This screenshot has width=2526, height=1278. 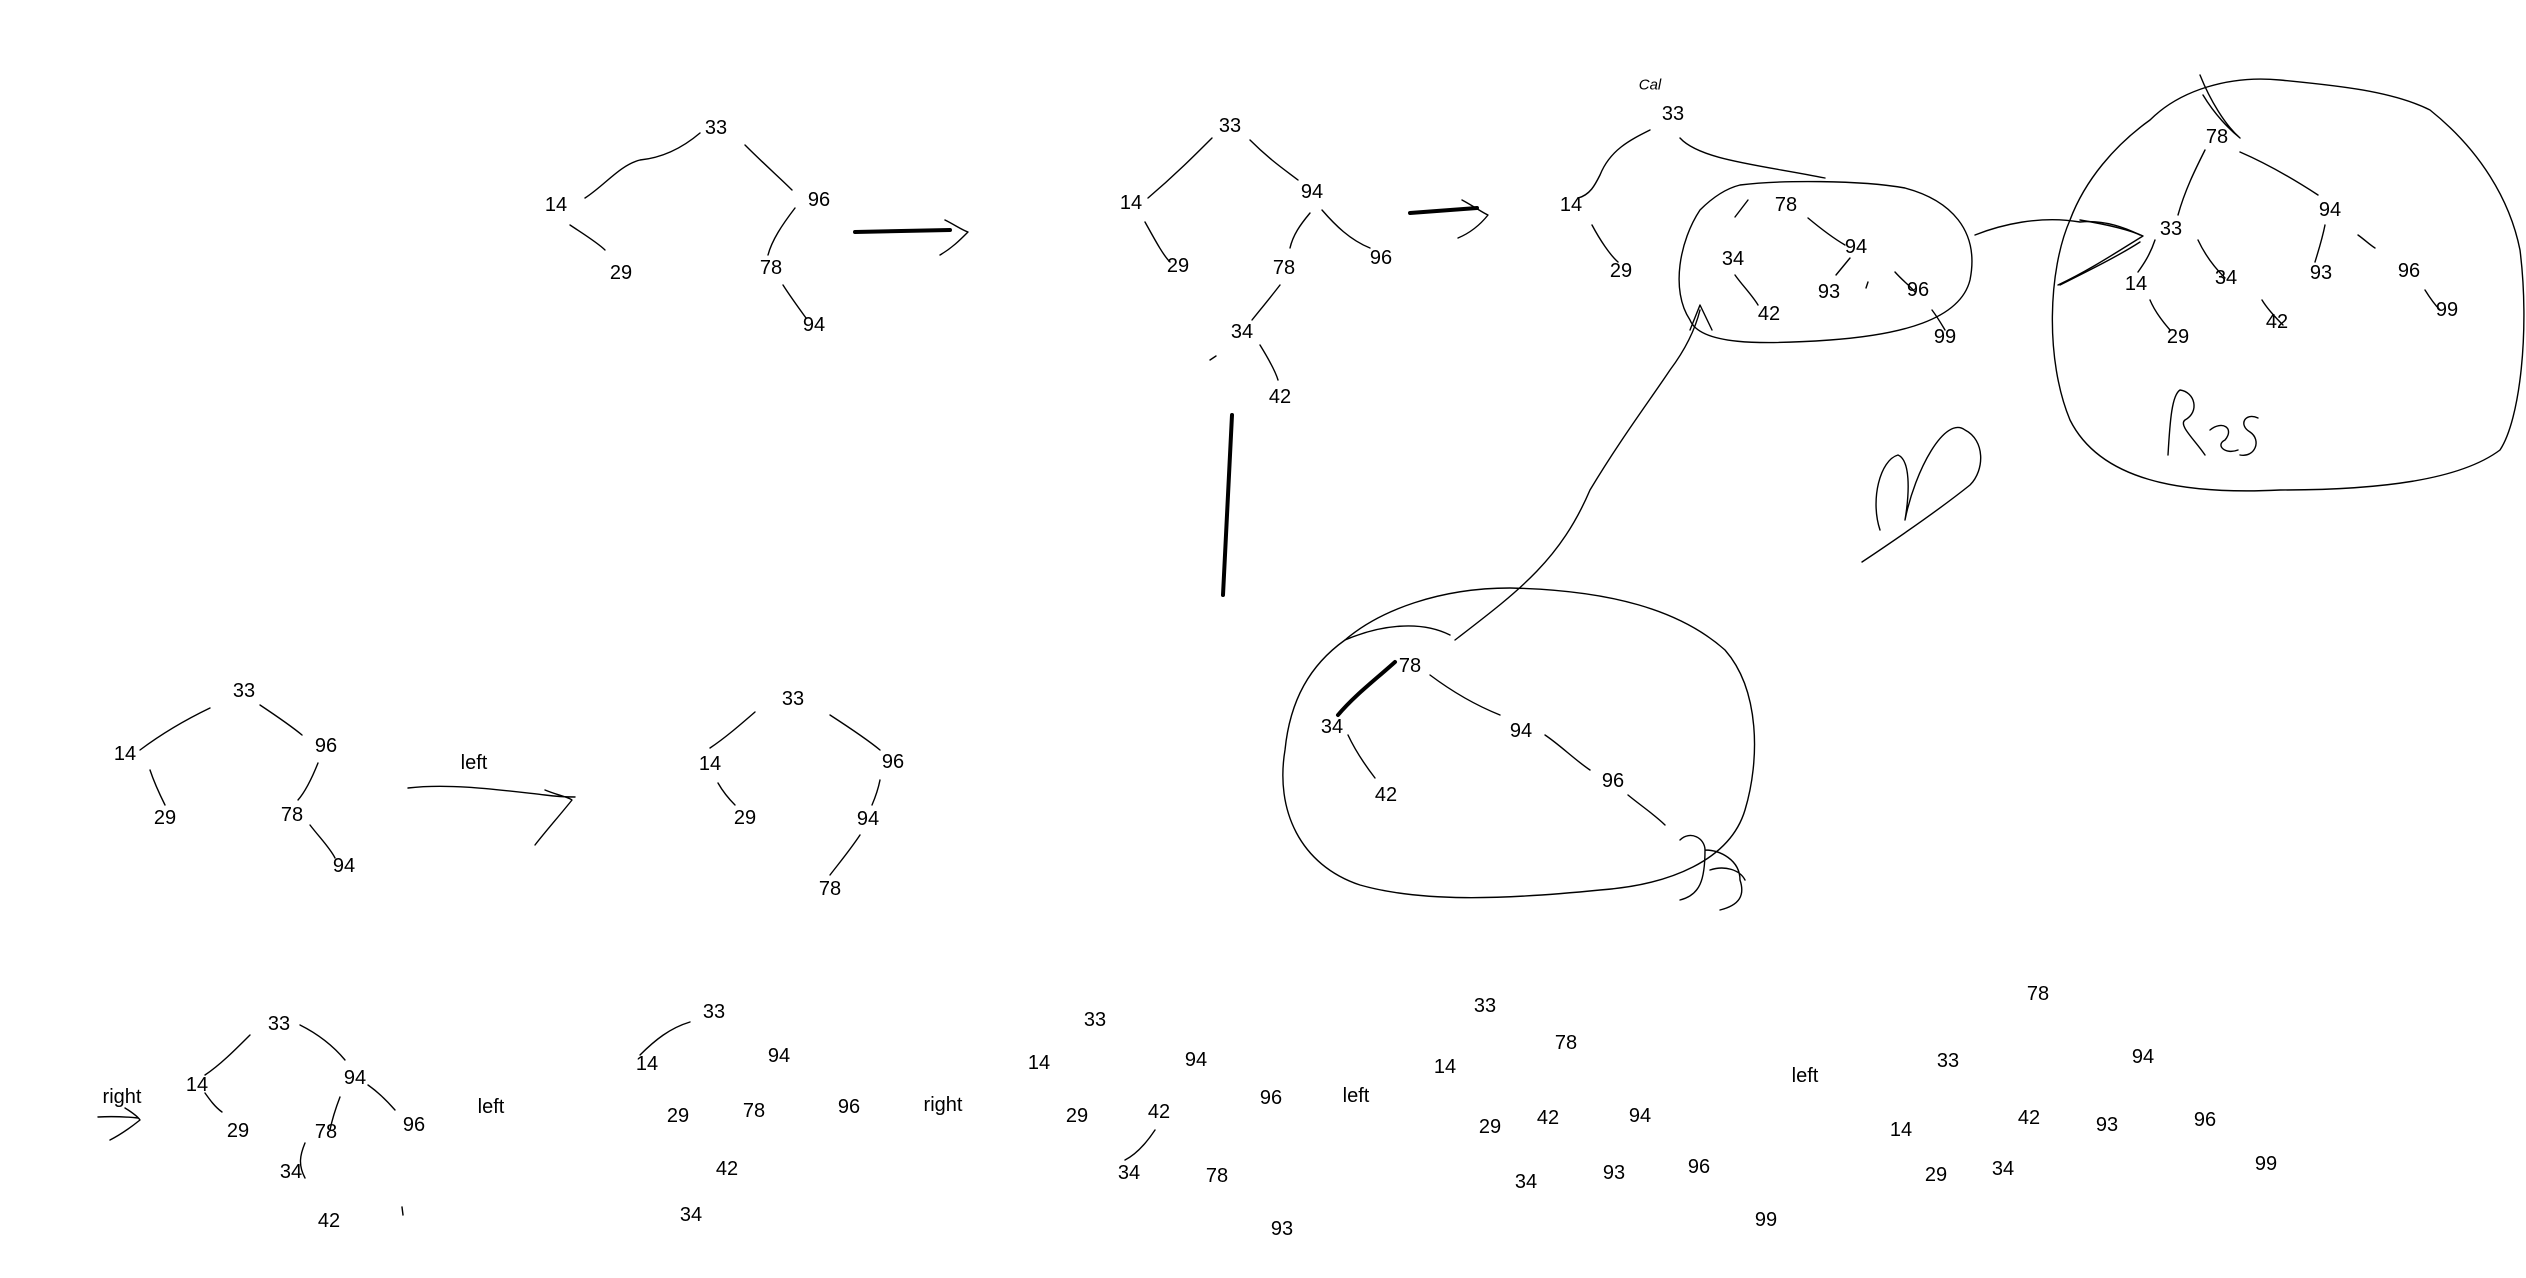 What do you see at coordinates (1386, 795) in the screenshot?
I see `mid-node-42: 42` at bounding box center [1386, 795].